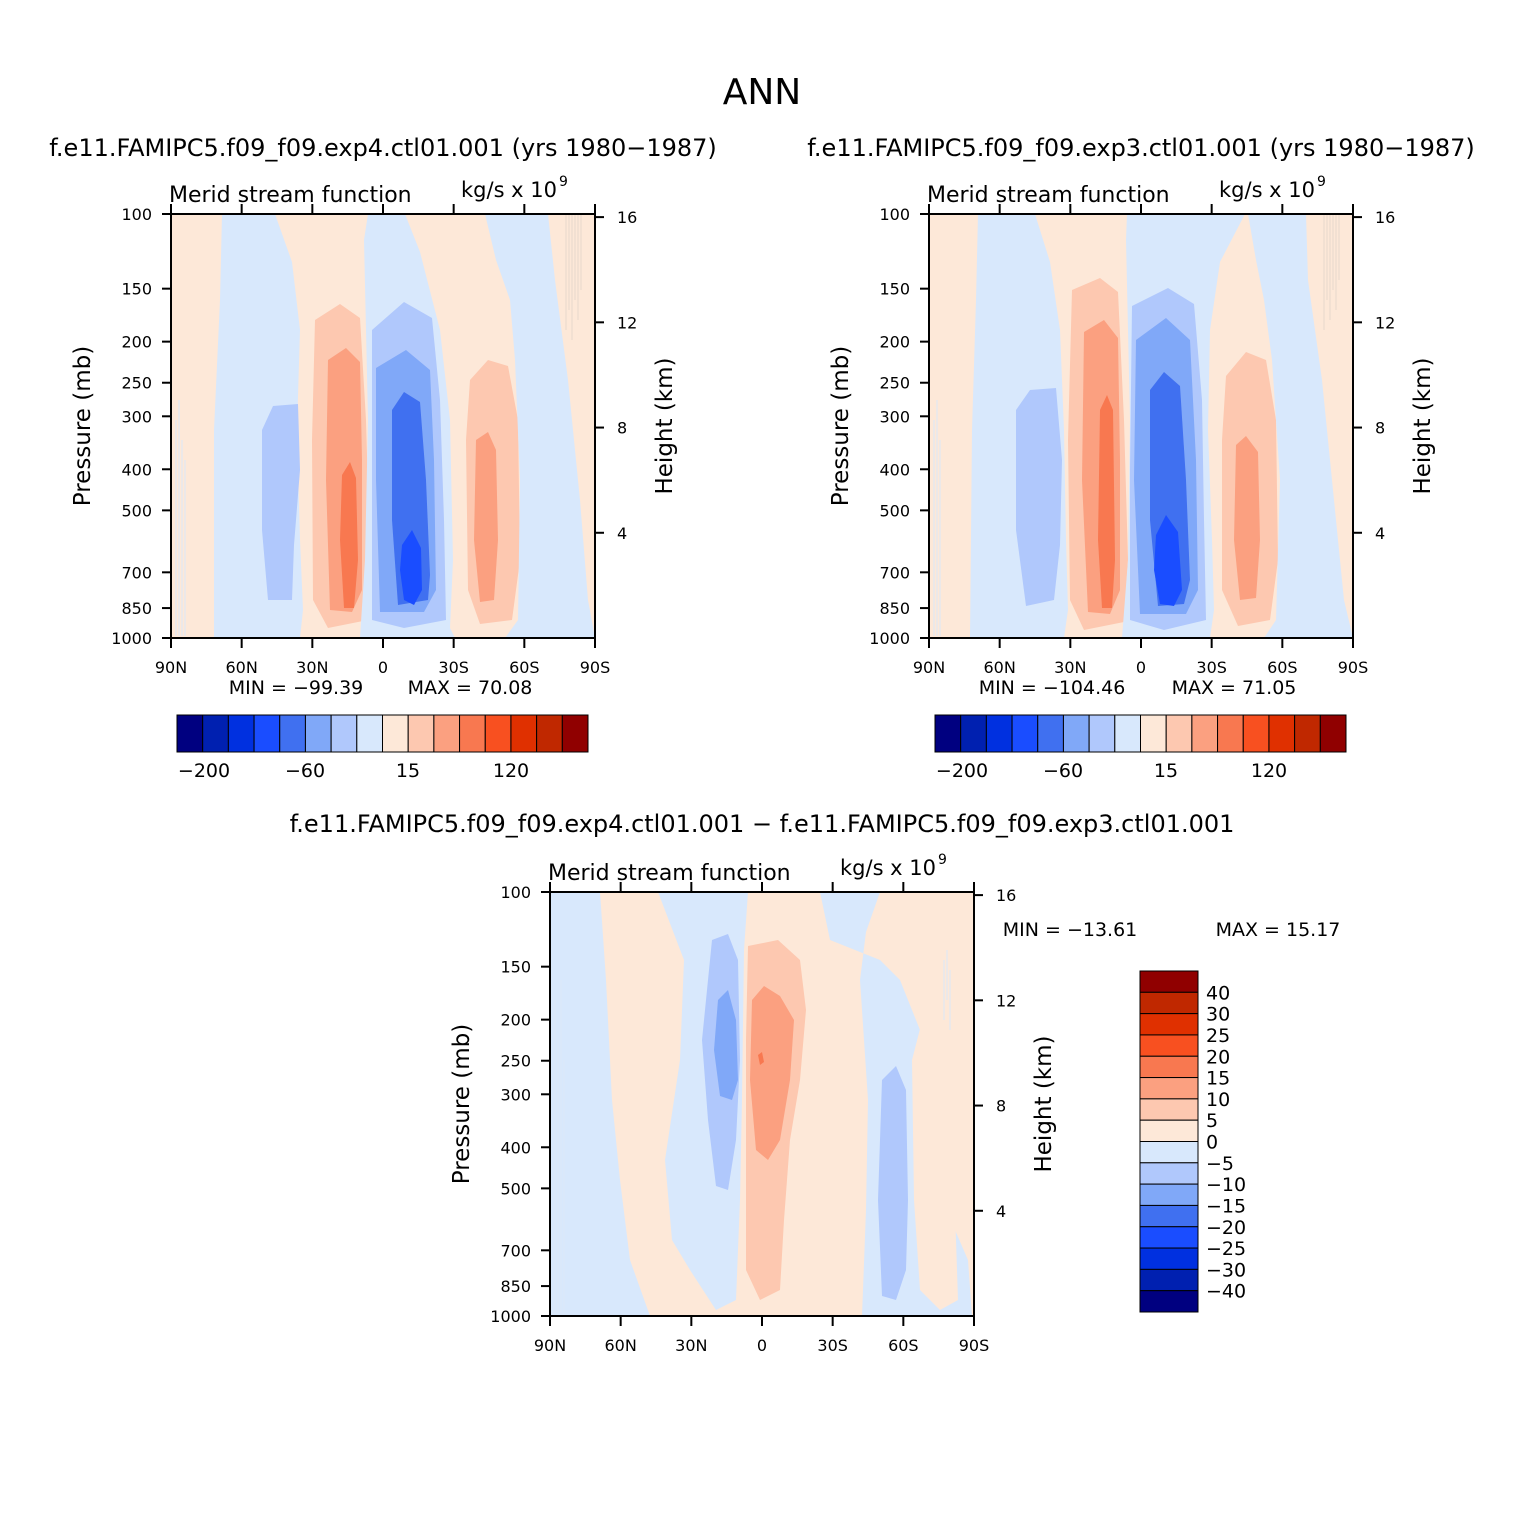 The height and width of the screenshot is (1524, 1524). I want to click on panel1-units: kg/s x 10, so click(509, 190).